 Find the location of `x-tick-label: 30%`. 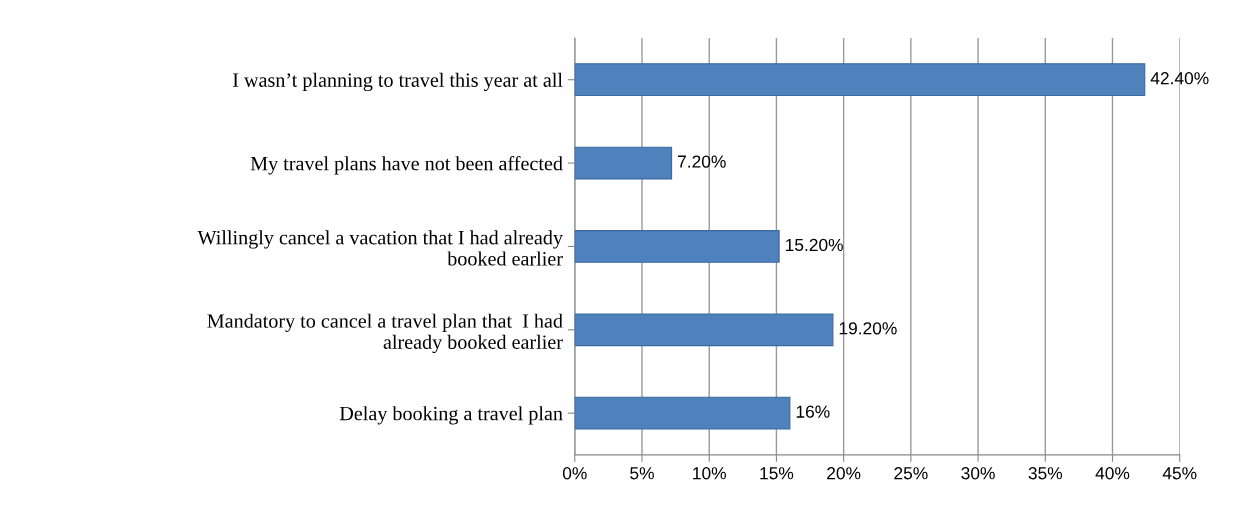

x-tick-label: 30% is located at coordinates (978, 473).